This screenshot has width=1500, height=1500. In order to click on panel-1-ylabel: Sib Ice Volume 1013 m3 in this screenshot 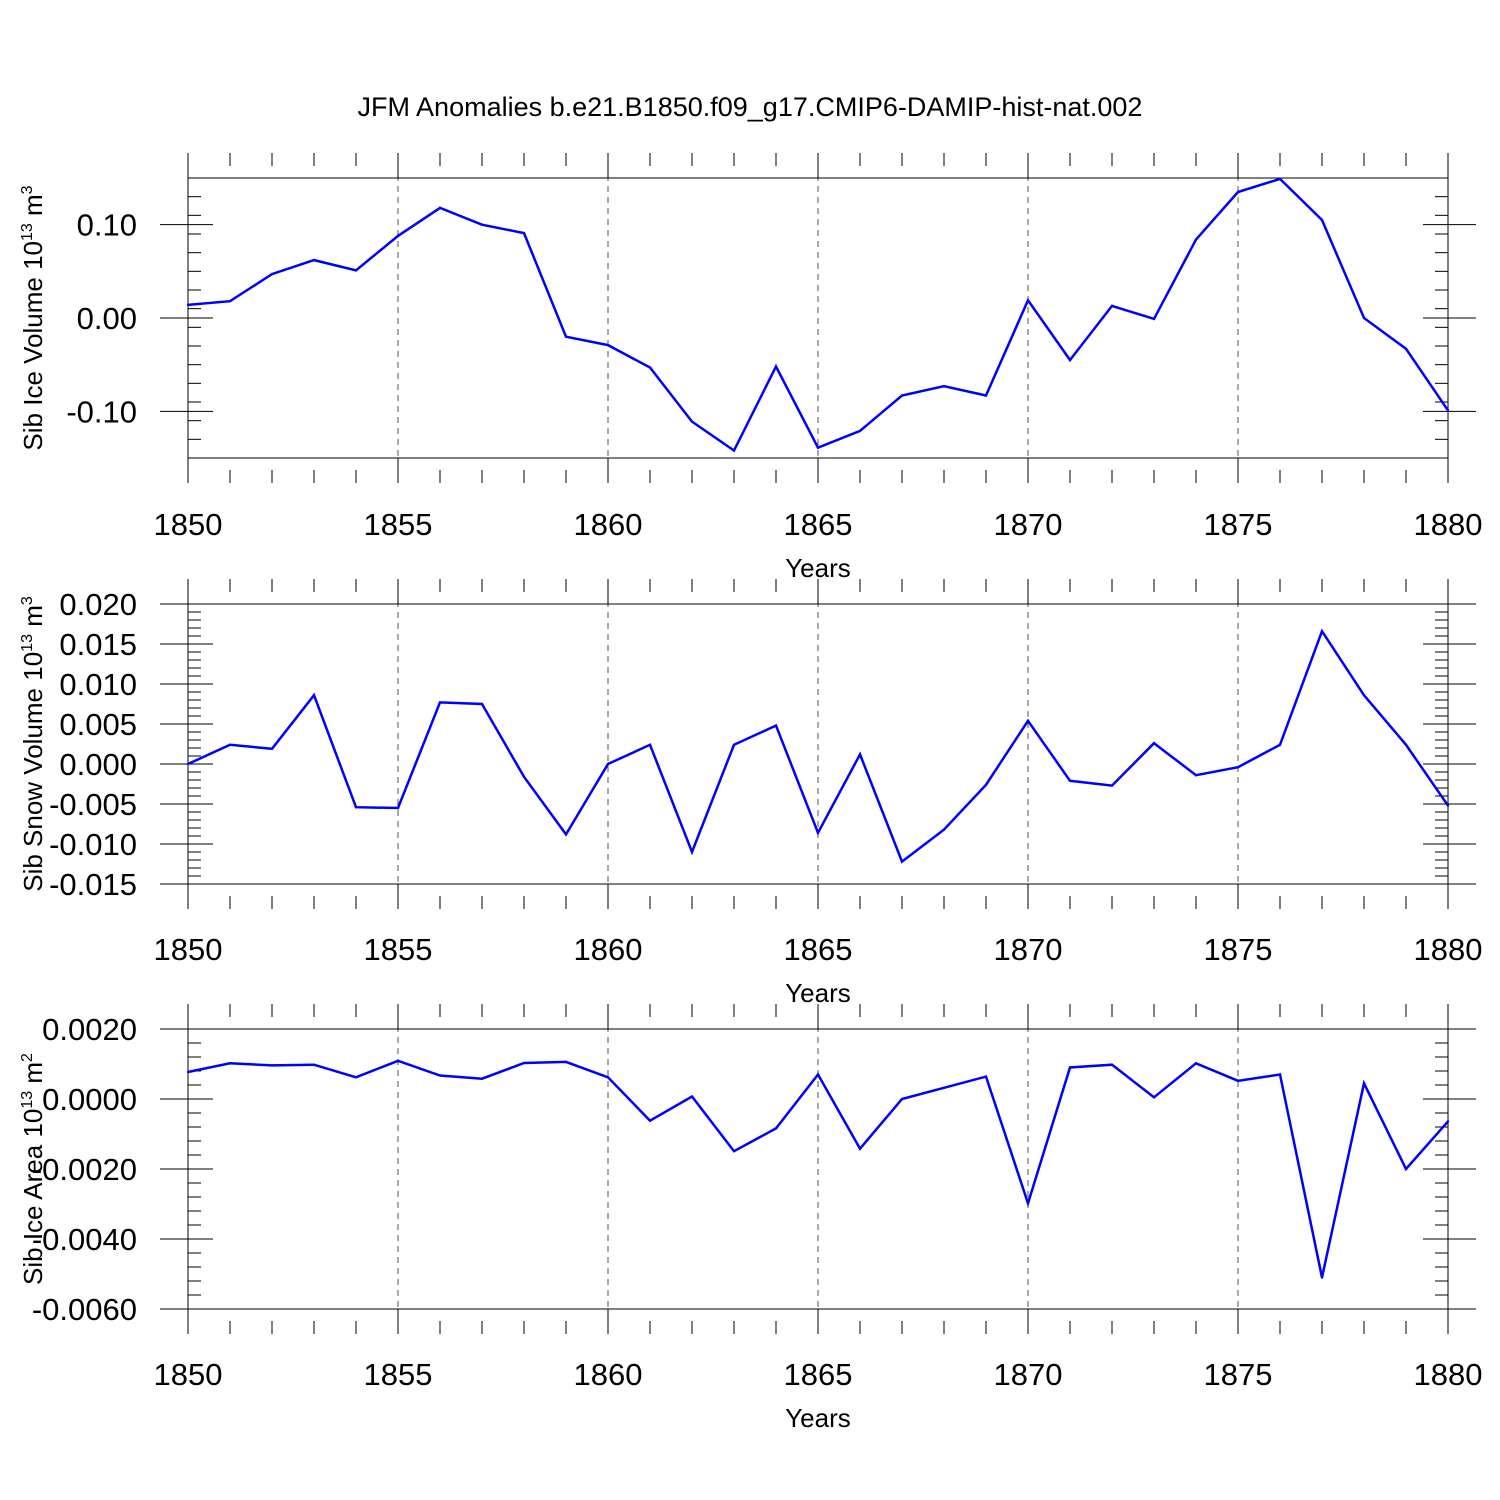, I will do `click(33, 317)`.